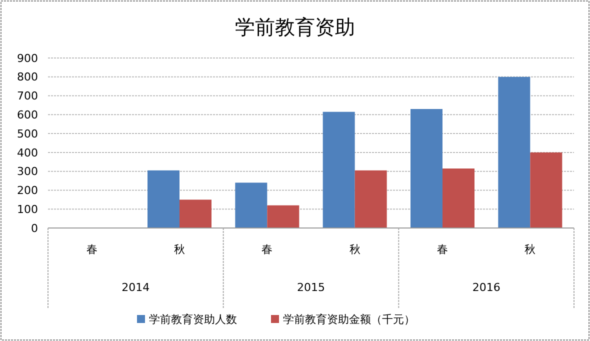  What do you see at coordinates (349, 319) in the screenshot?
I see `legend-label: 学前教育资助金额（千元）` at bounding box center [349, 319].